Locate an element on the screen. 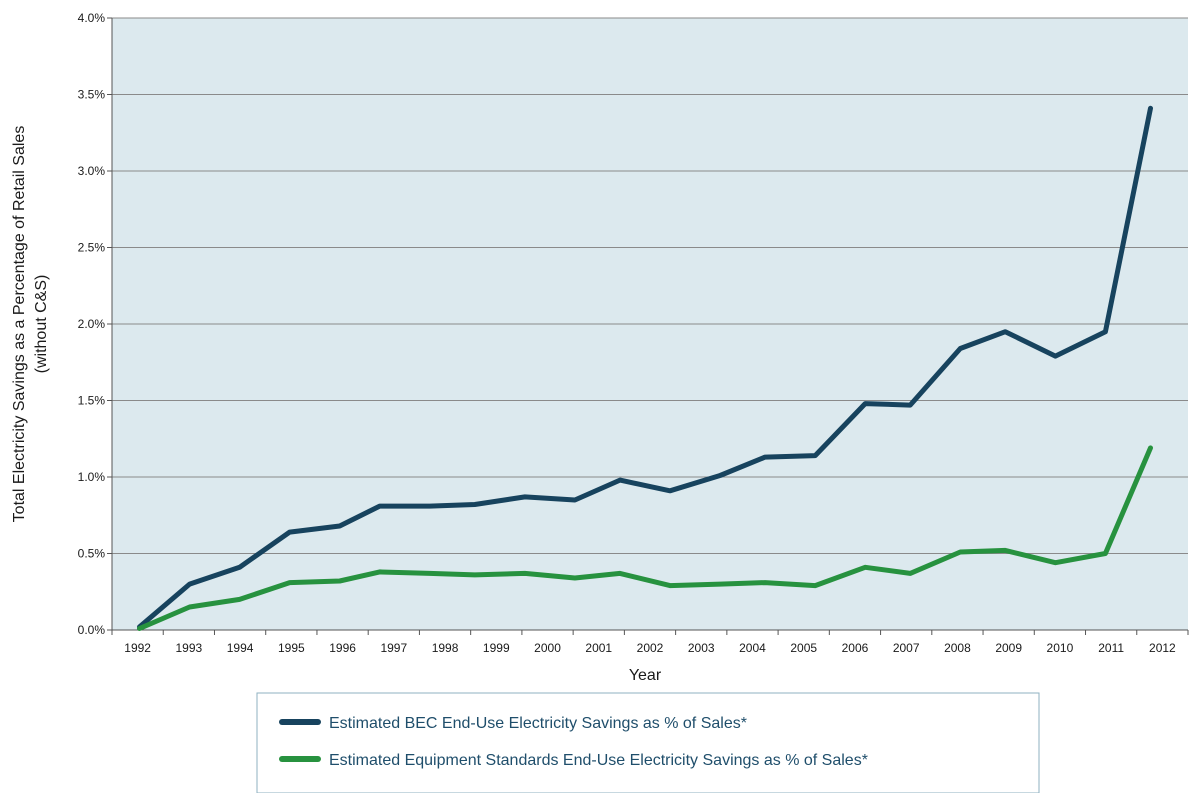 The height and width of the screenshot is (793, 1195). y-tick-label: 2.5% is located at coordinates (92, 248).